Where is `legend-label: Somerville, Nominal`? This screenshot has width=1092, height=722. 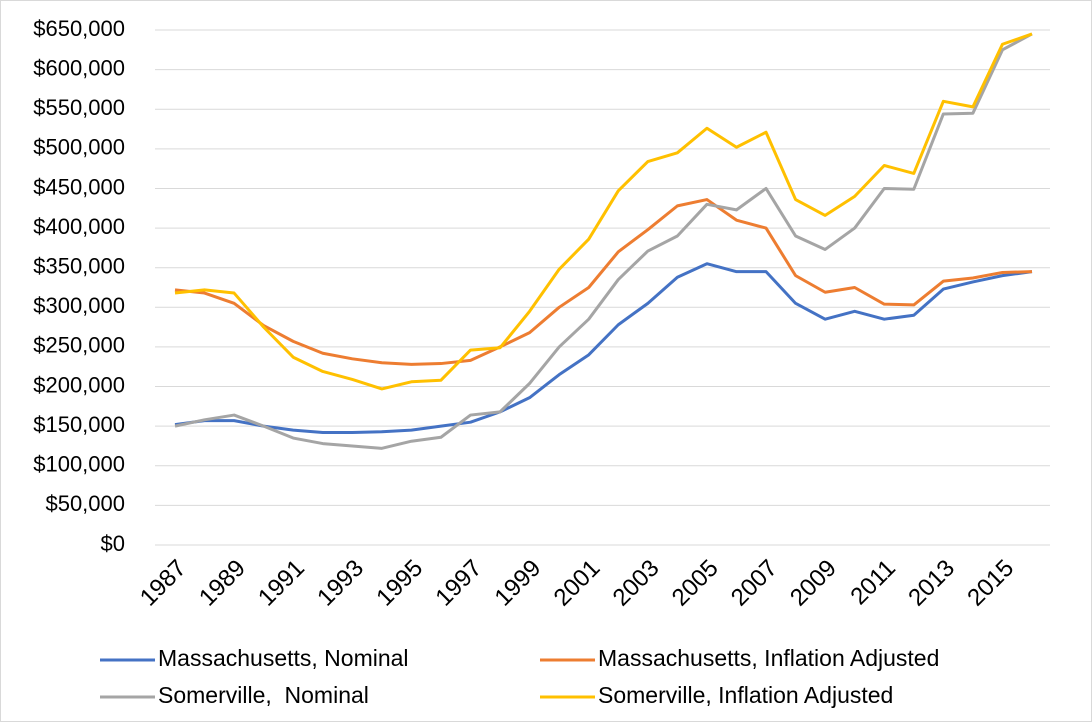
legend-label: Somerville, Nominal is located at coordinates (263, 695).